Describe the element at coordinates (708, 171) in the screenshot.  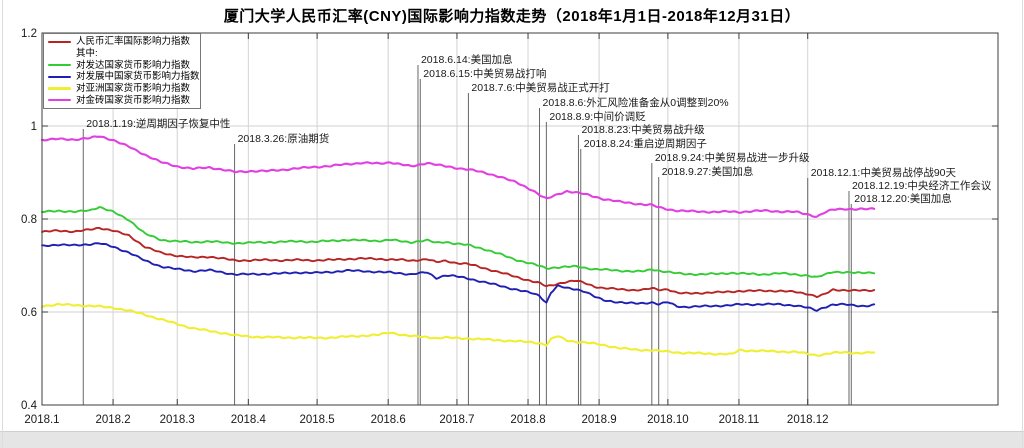
I see `annotation-label: 2018.9.27:美国加息` at that location.